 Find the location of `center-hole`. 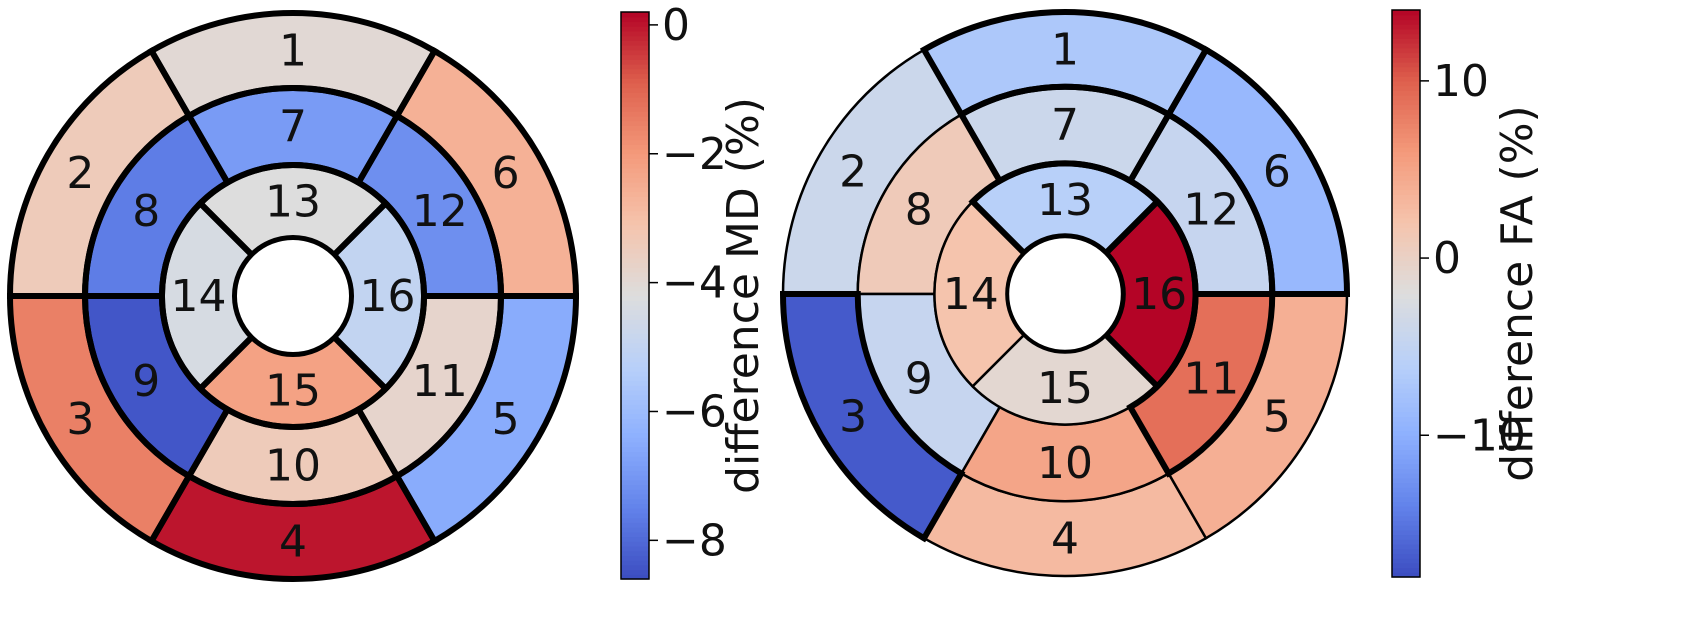

center-hole is located at coordinates (1065, 294).